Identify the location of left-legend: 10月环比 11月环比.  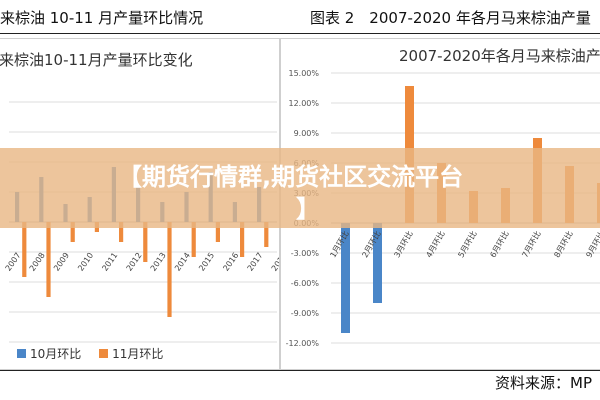
(97, 353).